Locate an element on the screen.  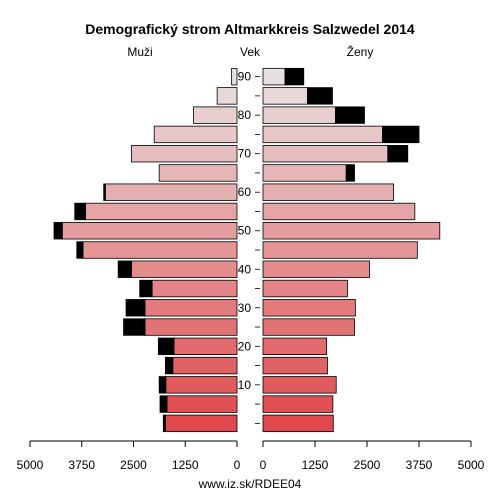
x-right-tick-label: 0 is located at coordinates (263, 465).